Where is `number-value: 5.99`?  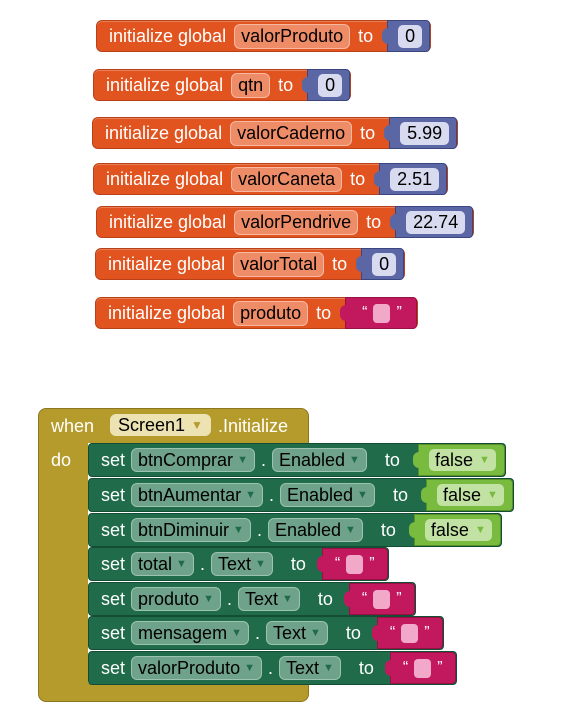
number-value: 5.99 is located at coordinates (425, 133).